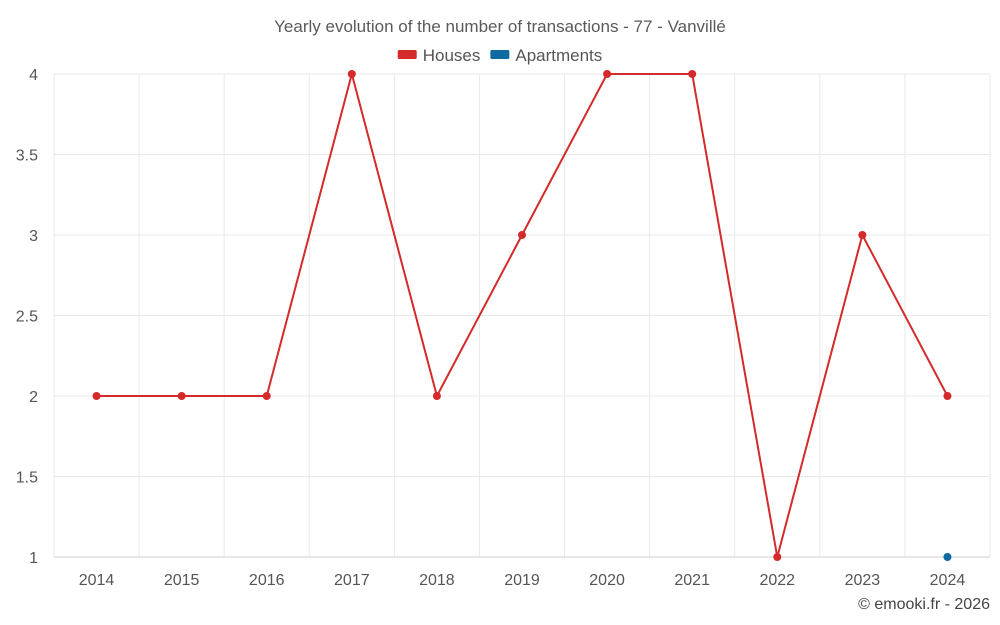 The height and width of the screenshot is (625, 1000). I want to click on legend-item-apartments: Apartments, so click(546, 55).